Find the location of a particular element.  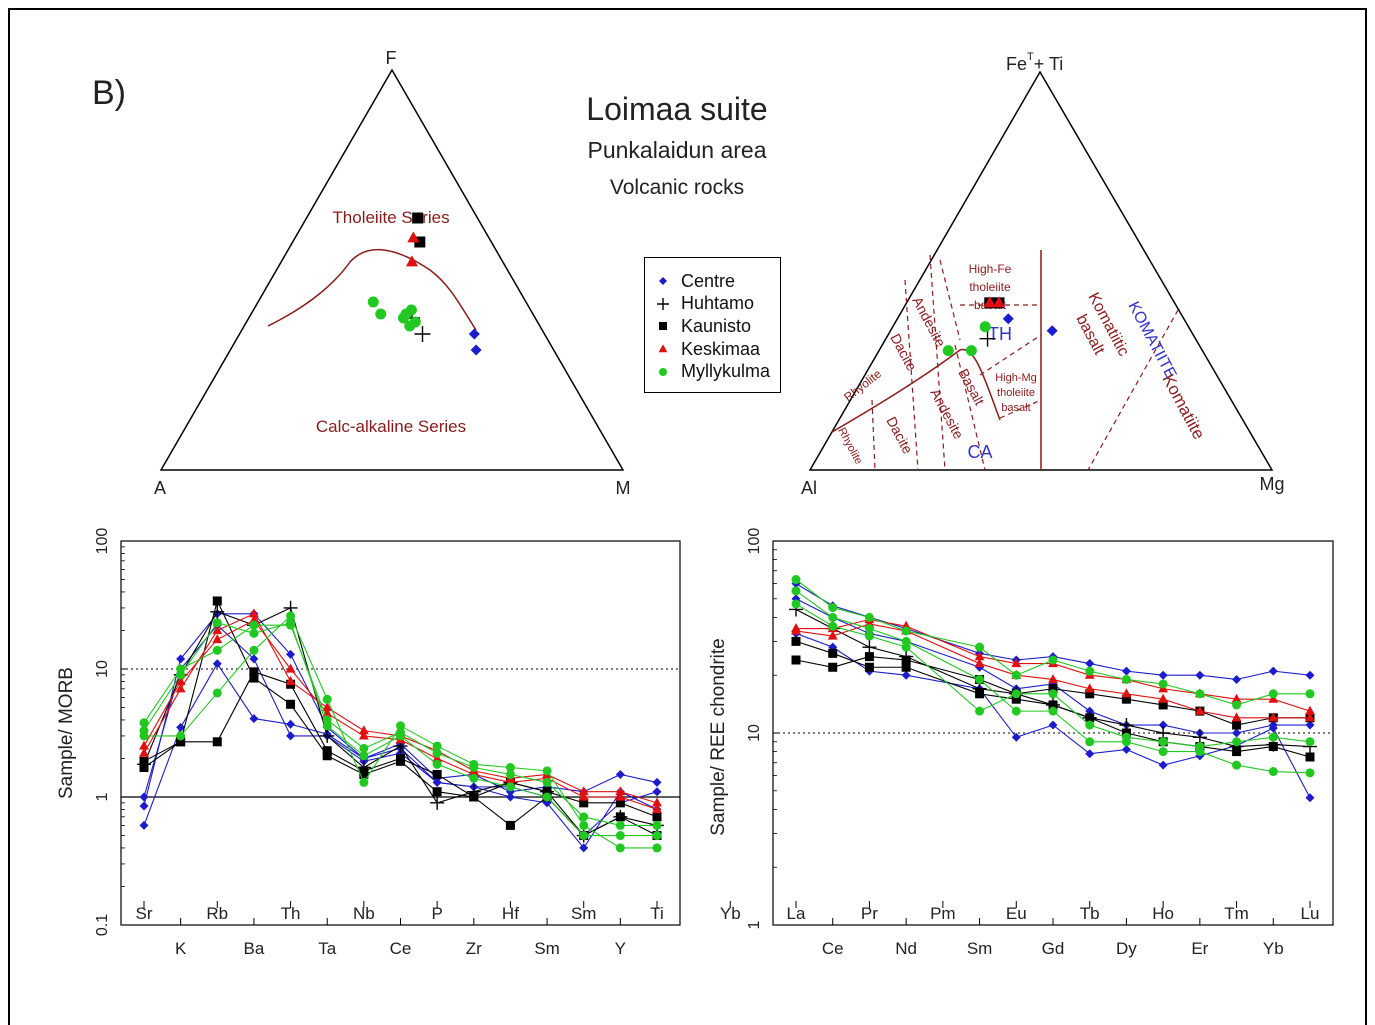

ree-xtick-top-label: Pr is located at coordinates (869, 913).